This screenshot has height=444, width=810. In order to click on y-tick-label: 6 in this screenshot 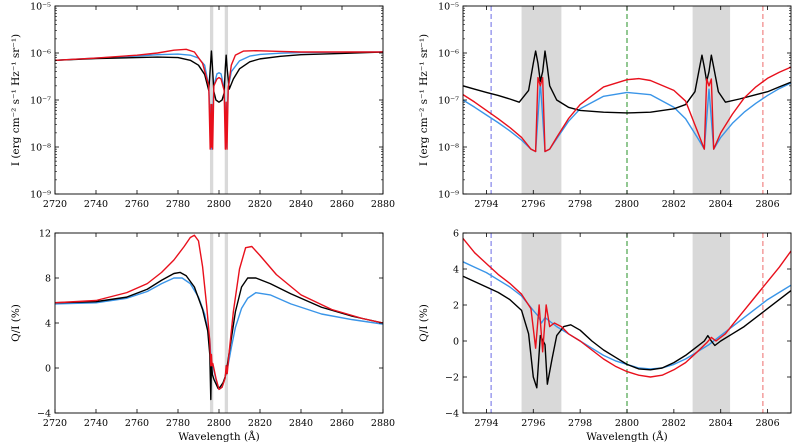, I will do `click(456, 234)`.